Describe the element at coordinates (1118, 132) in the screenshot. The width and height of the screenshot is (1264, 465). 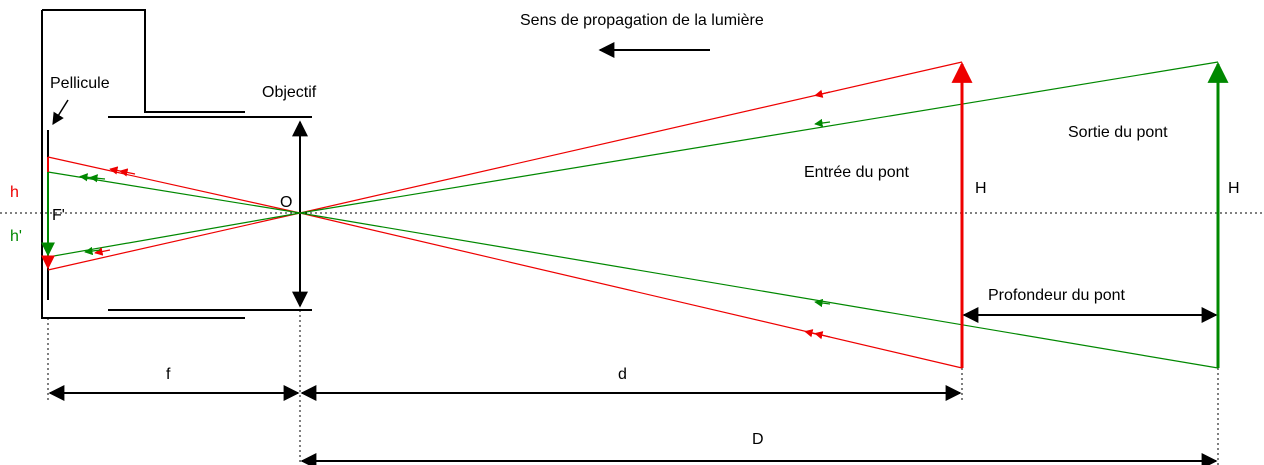
I see `label: Sortie du pont` at that location.